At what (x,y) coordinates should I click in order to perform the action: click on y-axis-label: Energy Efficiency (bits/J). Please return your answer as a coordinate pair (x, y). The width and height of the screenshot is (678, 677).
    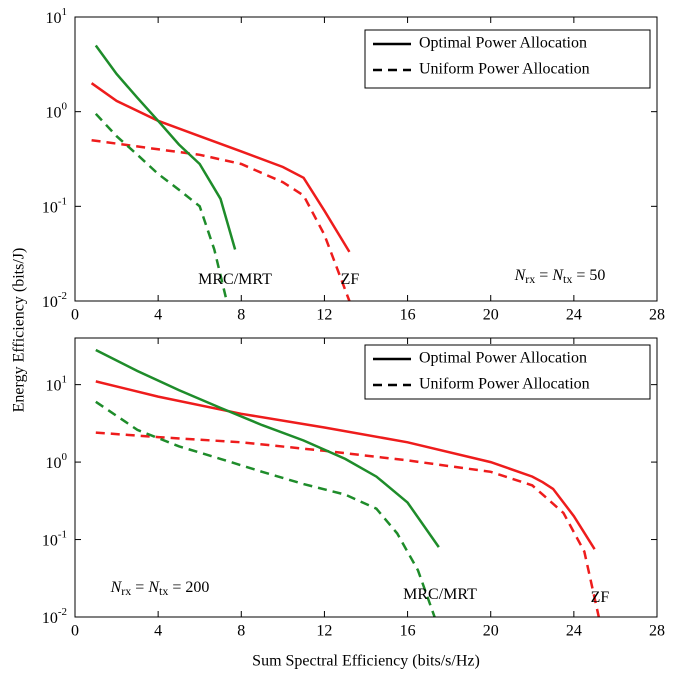
    Looking at the image, I should click on (19, 330).